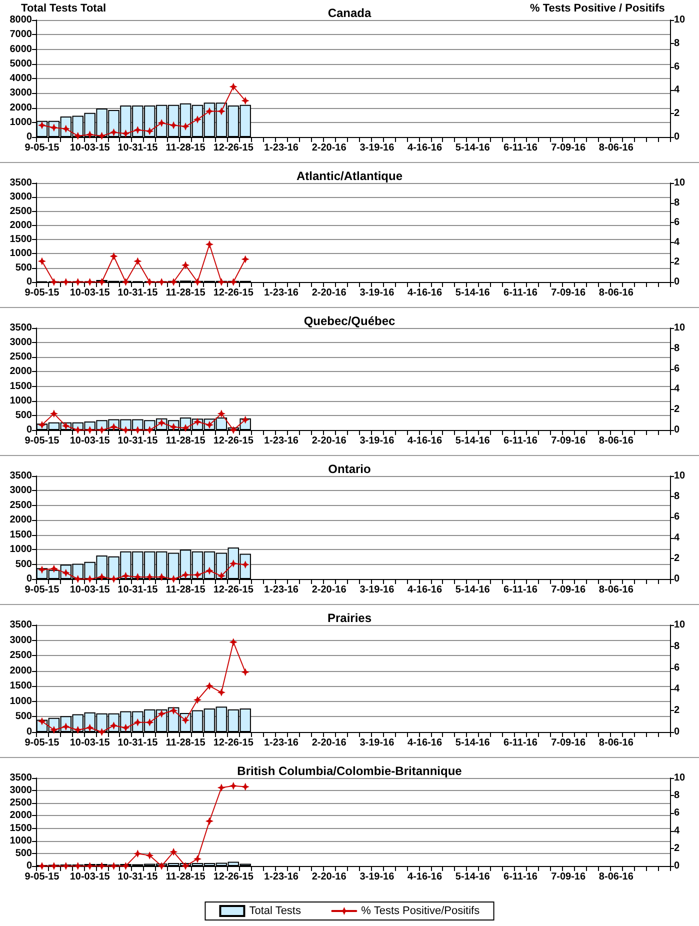 The width and height of the screenshot is (699, 926). Describe the element at coordinates (349, 469) in the screenshot. I see `chart-title: Ontario` at that location.